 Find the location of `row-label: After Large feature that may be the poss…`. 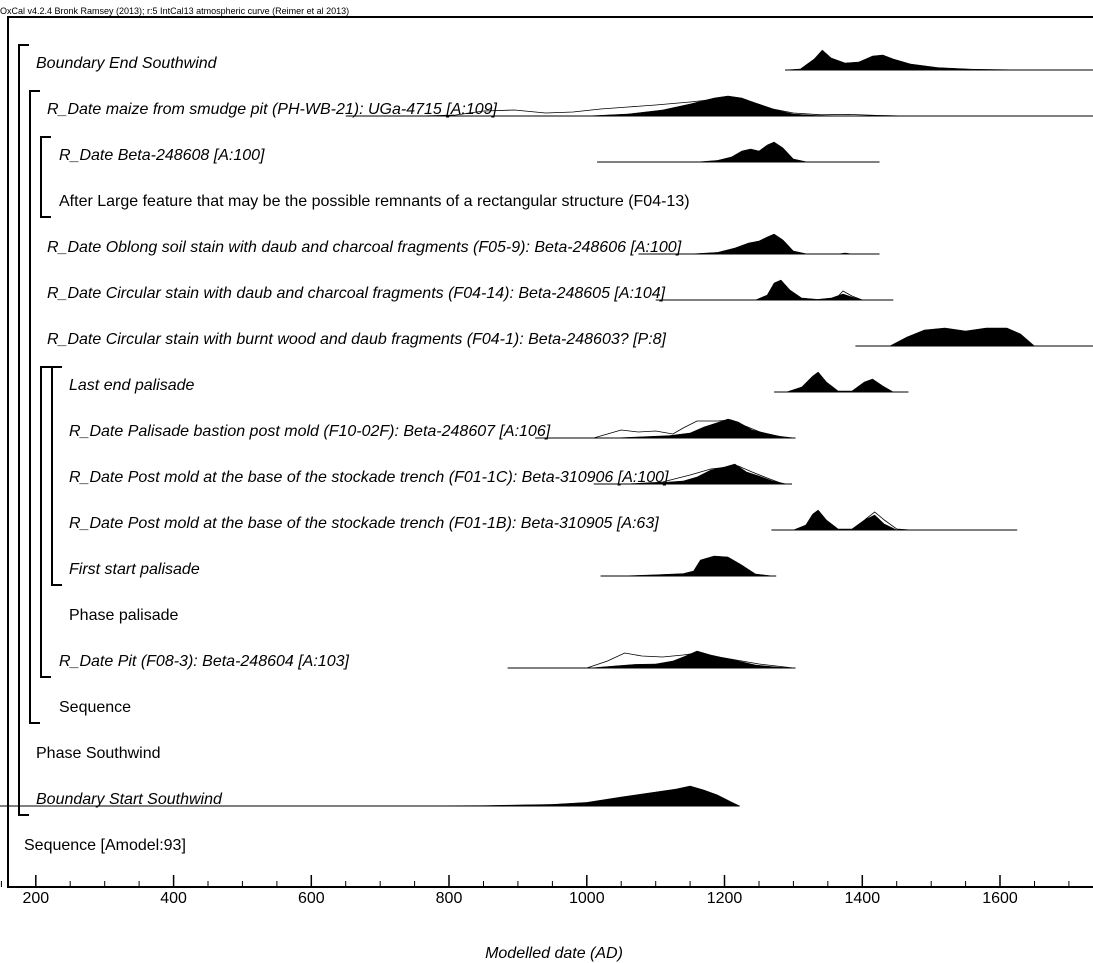

row-label: After Large feature that may be the poss… is located at coordinates (374, 201).